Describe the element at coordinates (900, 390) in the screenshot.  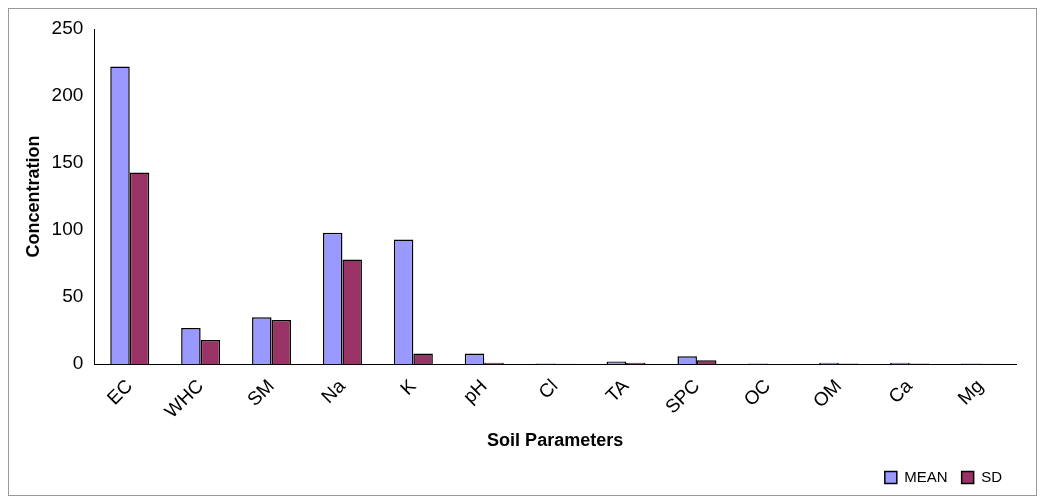
I see `x-tick-label: Ca` at that location.